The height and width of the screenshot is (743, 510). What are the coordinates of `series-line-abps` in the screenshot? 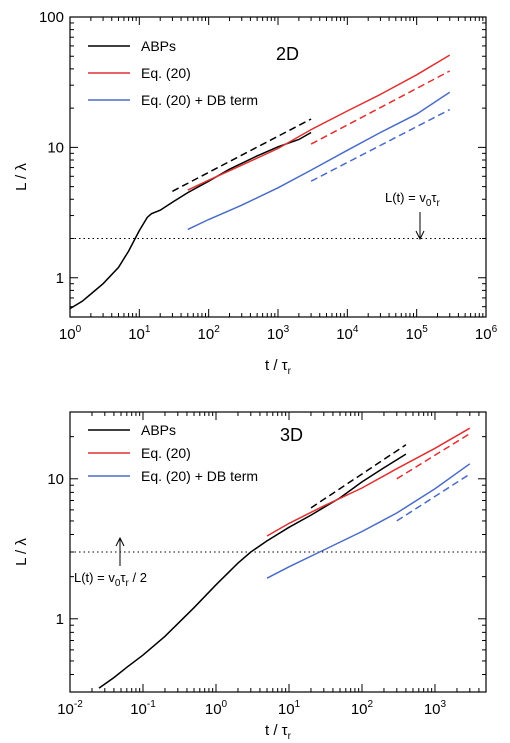 It's located at (190, 220).